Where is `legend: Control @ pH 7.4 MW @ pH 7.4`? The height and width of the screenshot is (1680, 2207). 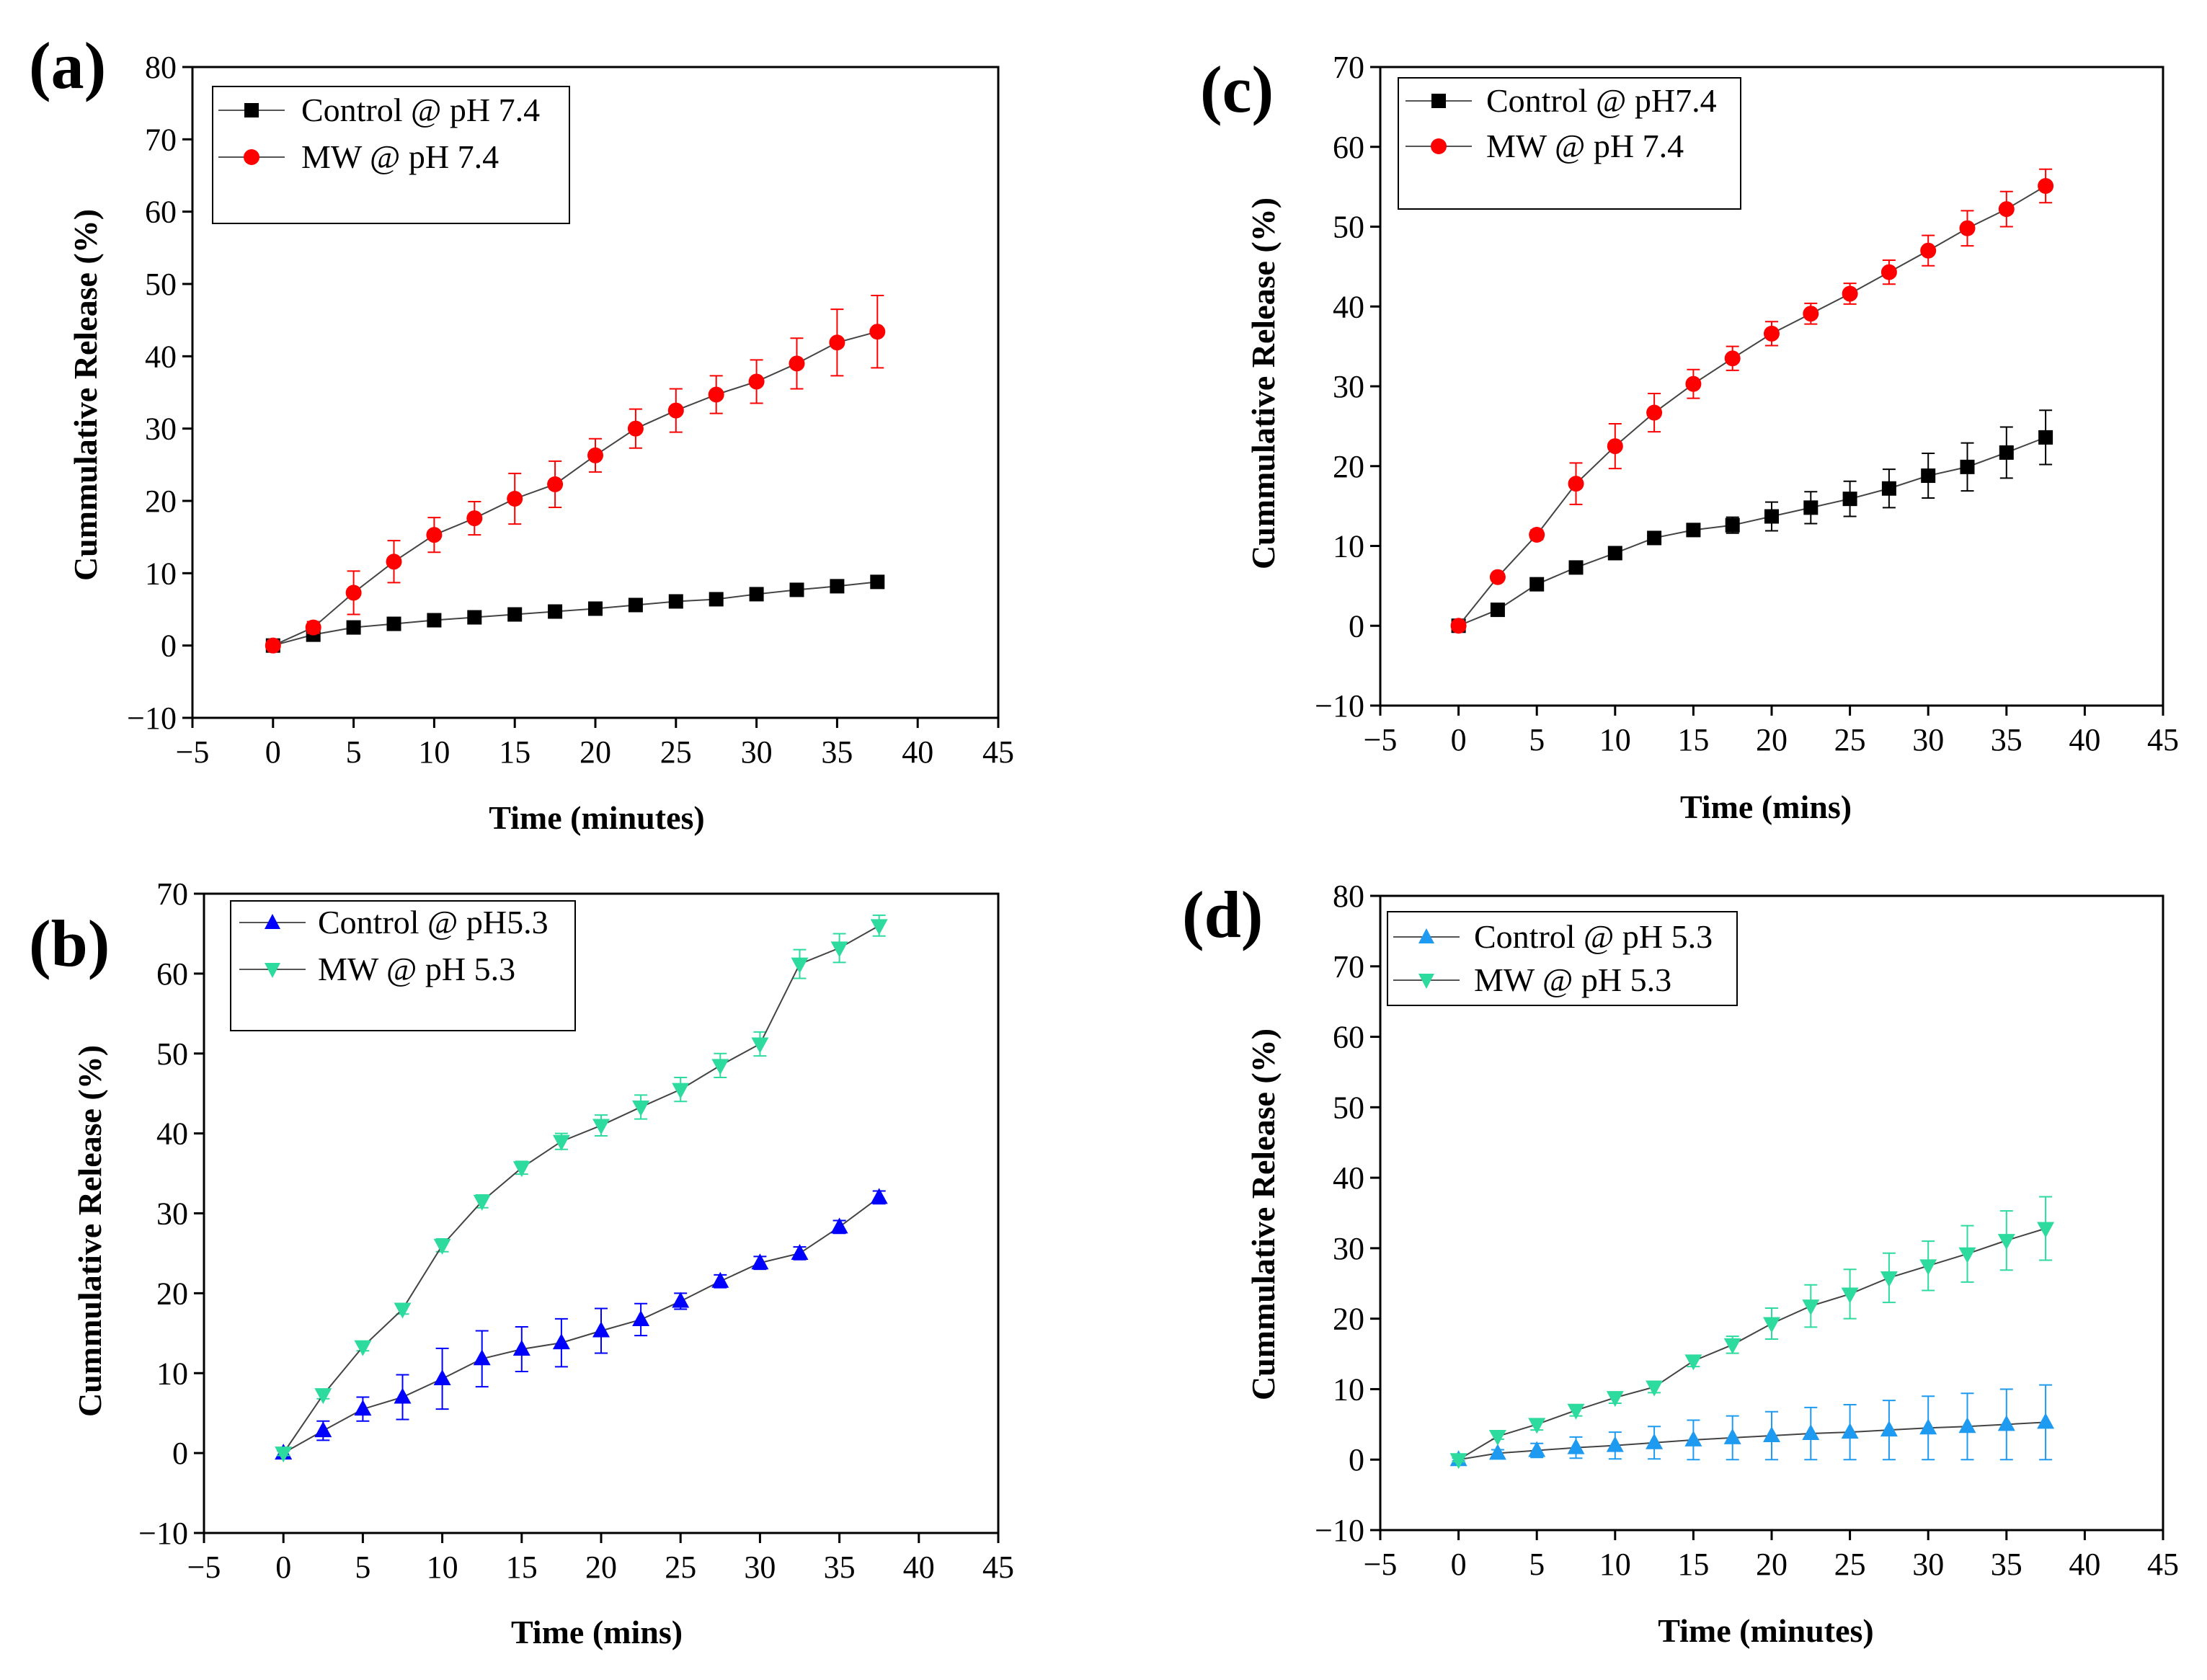
legend: Control @ pH 7.4 MW @ pH 7.4 is located at coordinates (391, 155).